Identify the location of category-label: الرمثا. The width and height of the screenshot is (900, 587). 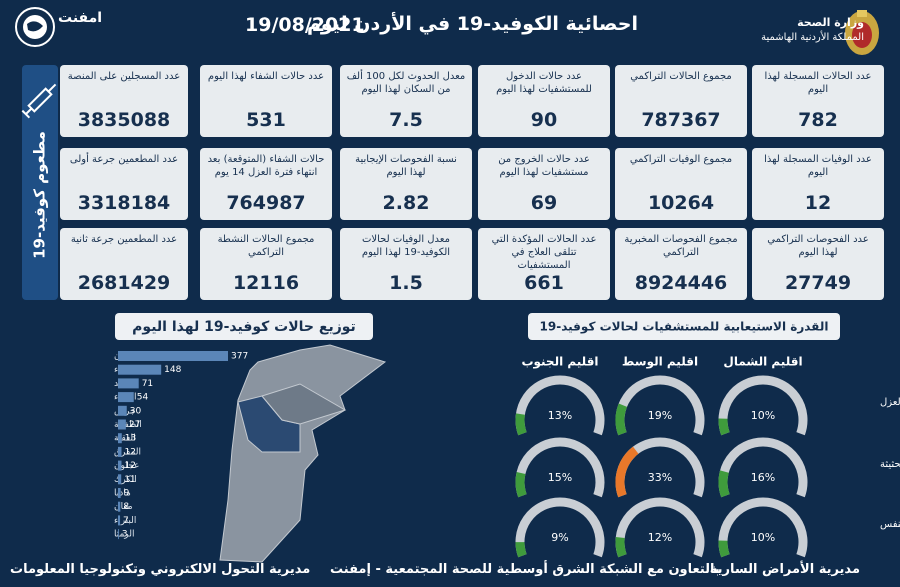
(124, 535).